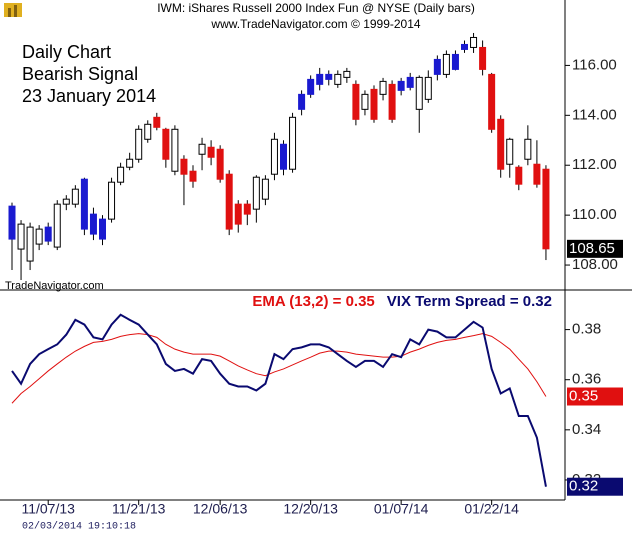 The width and height of the screenshot is (632, 533). Describe the element at coordinates (220, 509) in the screenshot. I see `x-tick-label: 12/06/13` at that location.